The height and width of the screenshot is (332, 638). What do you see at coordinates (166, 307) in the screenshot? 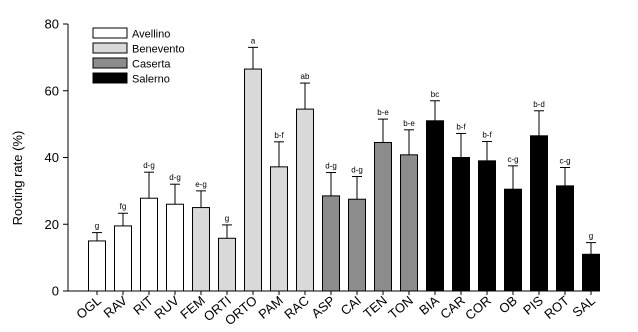
I see `category-label: RUV` at bounding box center [166, 307].